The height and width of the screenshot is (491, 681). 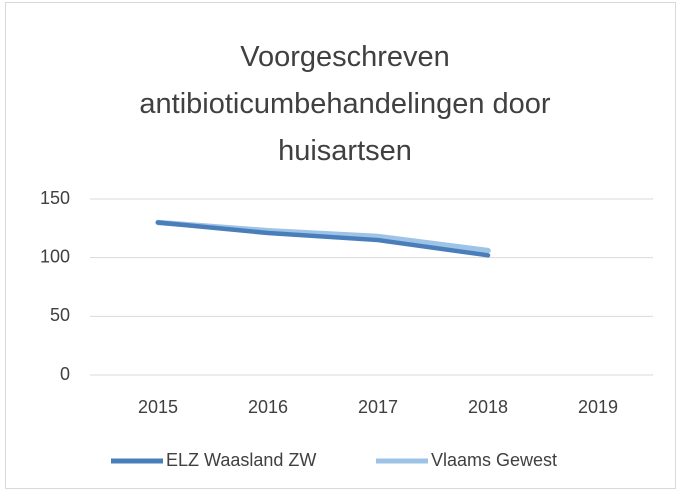 What do you see at coordinates (60, 315) in the screenshot?
I see `y-tick-label: 50` at bounding box center [60, 315].